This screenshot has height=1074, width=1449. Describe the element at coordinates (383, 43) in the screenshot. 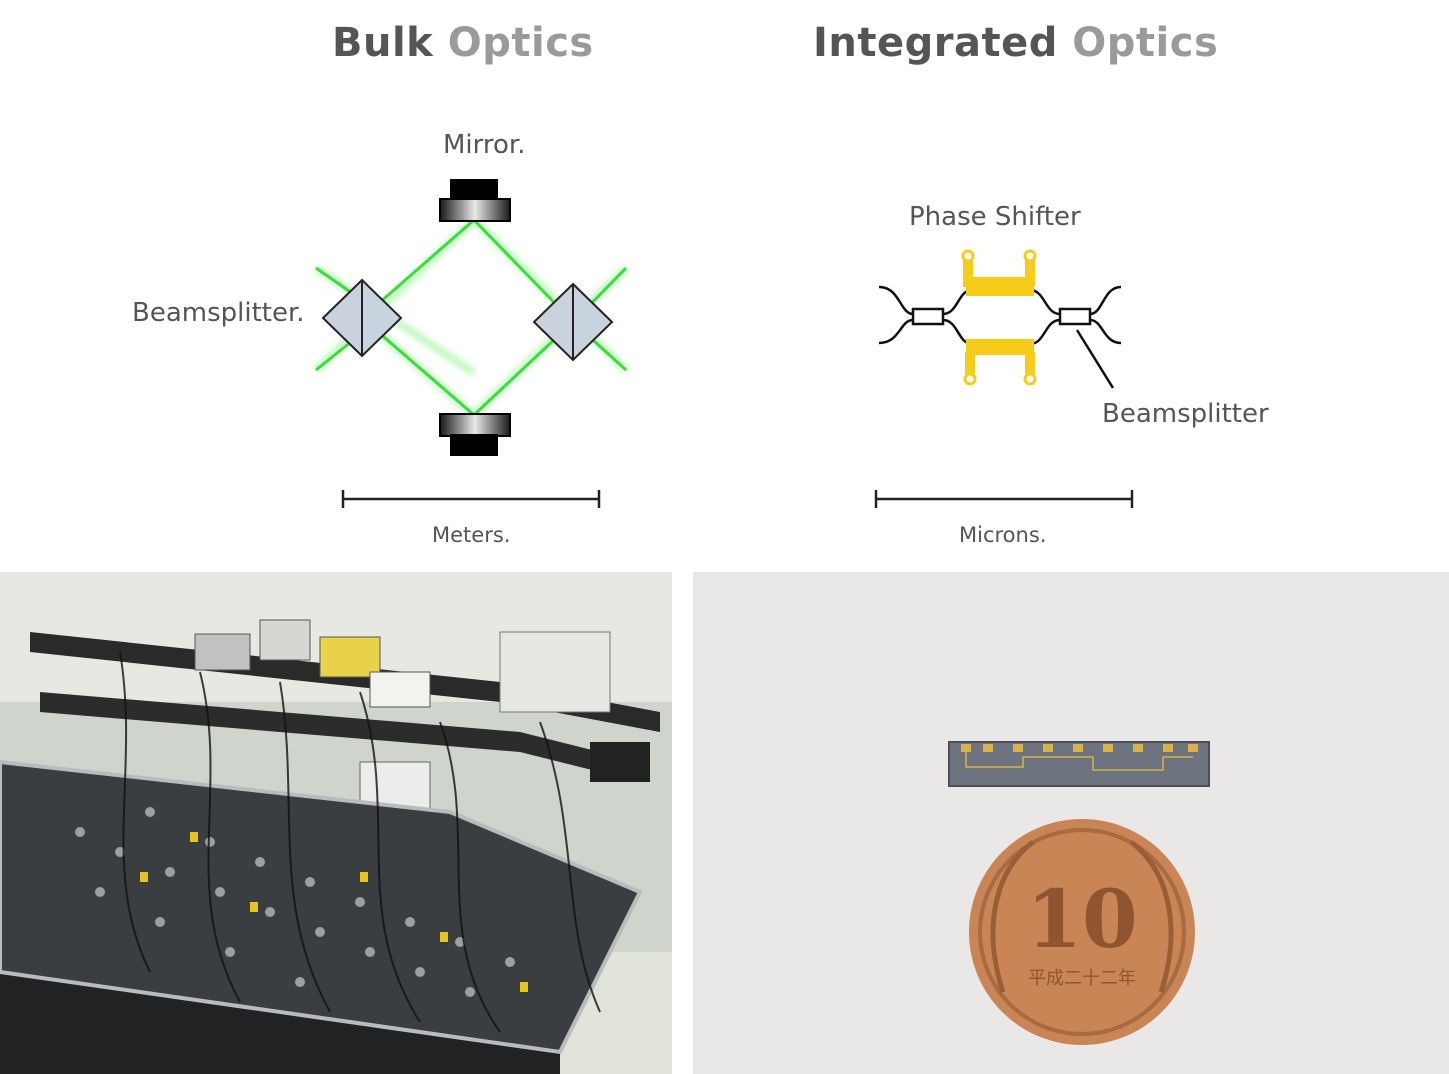

I see `bulk-title-word: Bulk` at that location.